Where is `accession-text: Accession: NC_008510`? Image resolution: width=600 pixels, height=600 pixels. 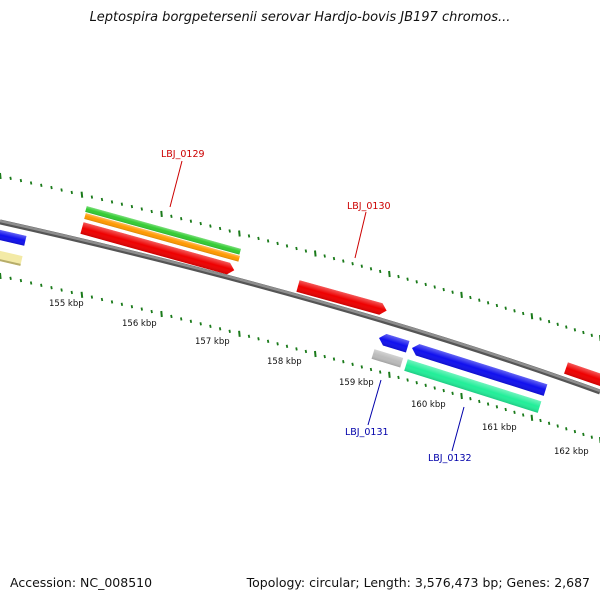
accession-text: Accession: NC_008510 is located at coordinates (81, 582).